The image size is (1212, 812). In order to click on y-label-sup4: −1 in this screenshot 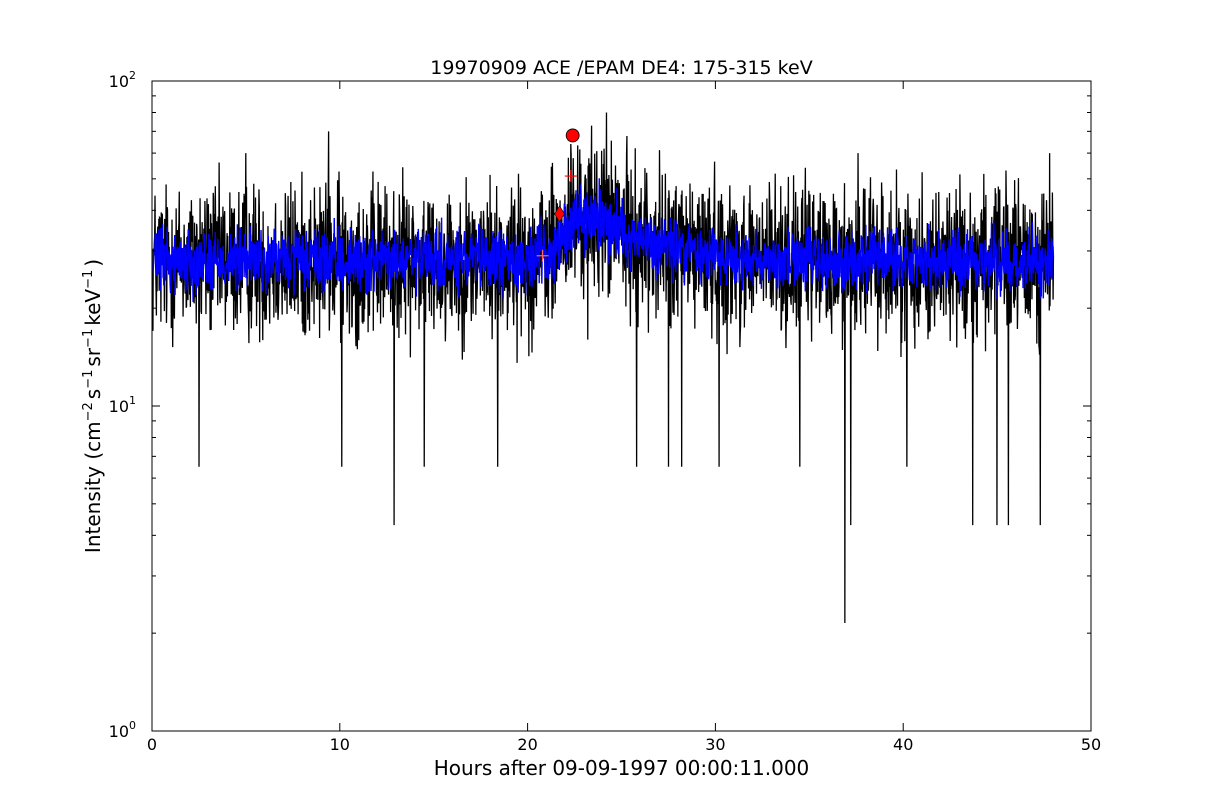, I will do `click(88, 279)`.